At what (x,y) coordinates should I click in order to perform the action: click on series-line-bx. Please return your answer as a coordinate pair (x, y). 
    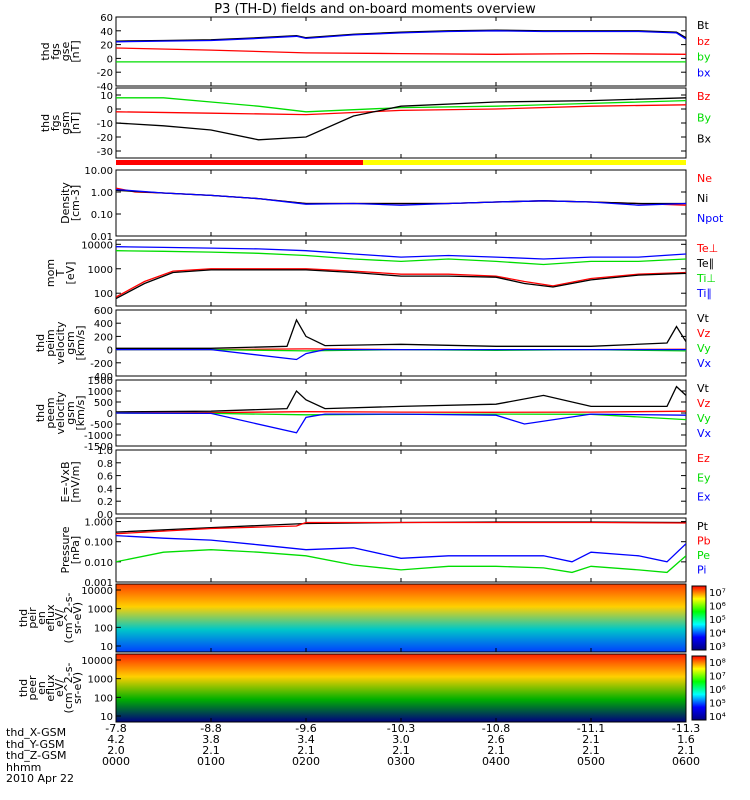
    Looking at the image, I should click on (401, 36).